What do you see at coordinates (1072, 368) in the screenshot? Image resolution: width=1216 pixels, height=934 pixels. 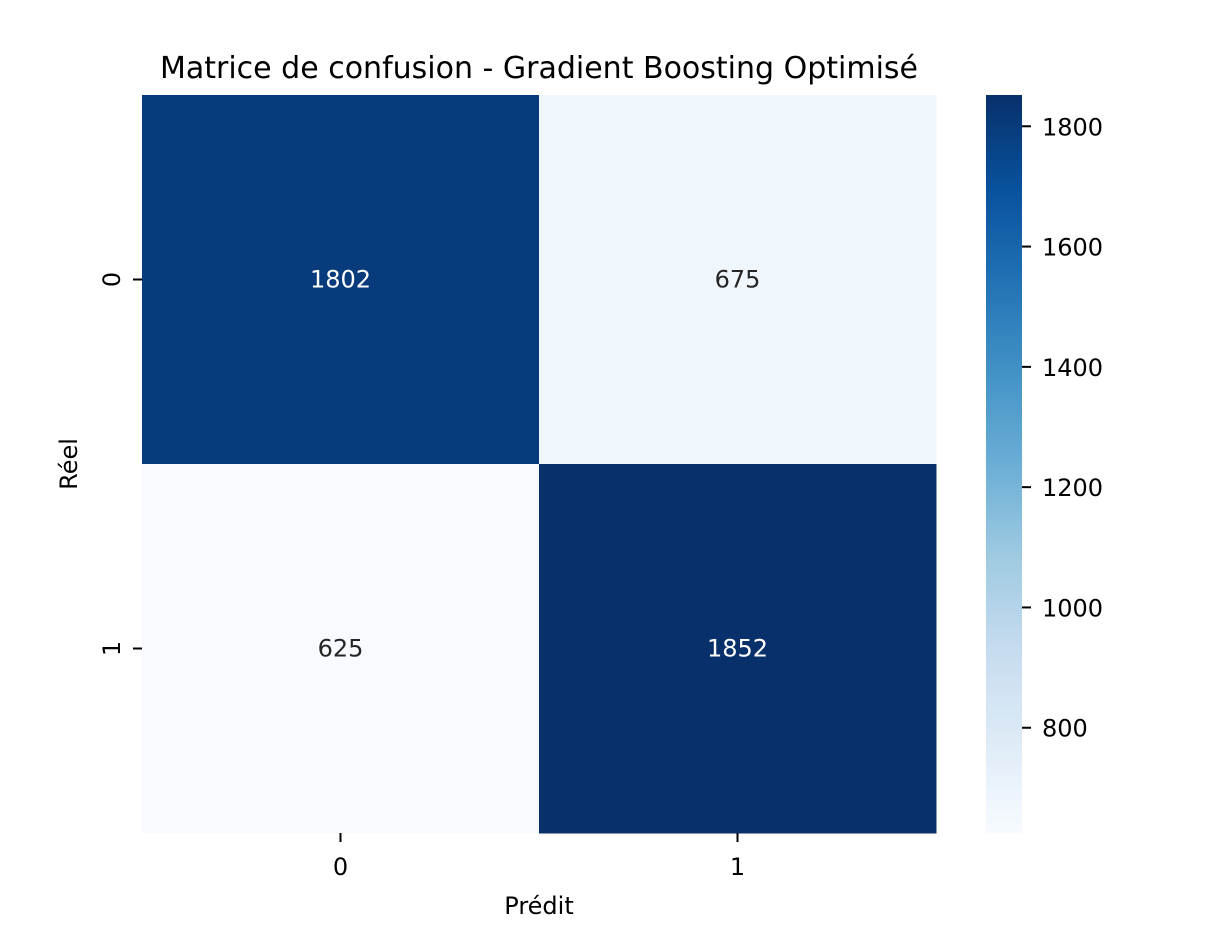 I see `colorbar-tick-label-3: 1400` at bounding box center [1072, 368].